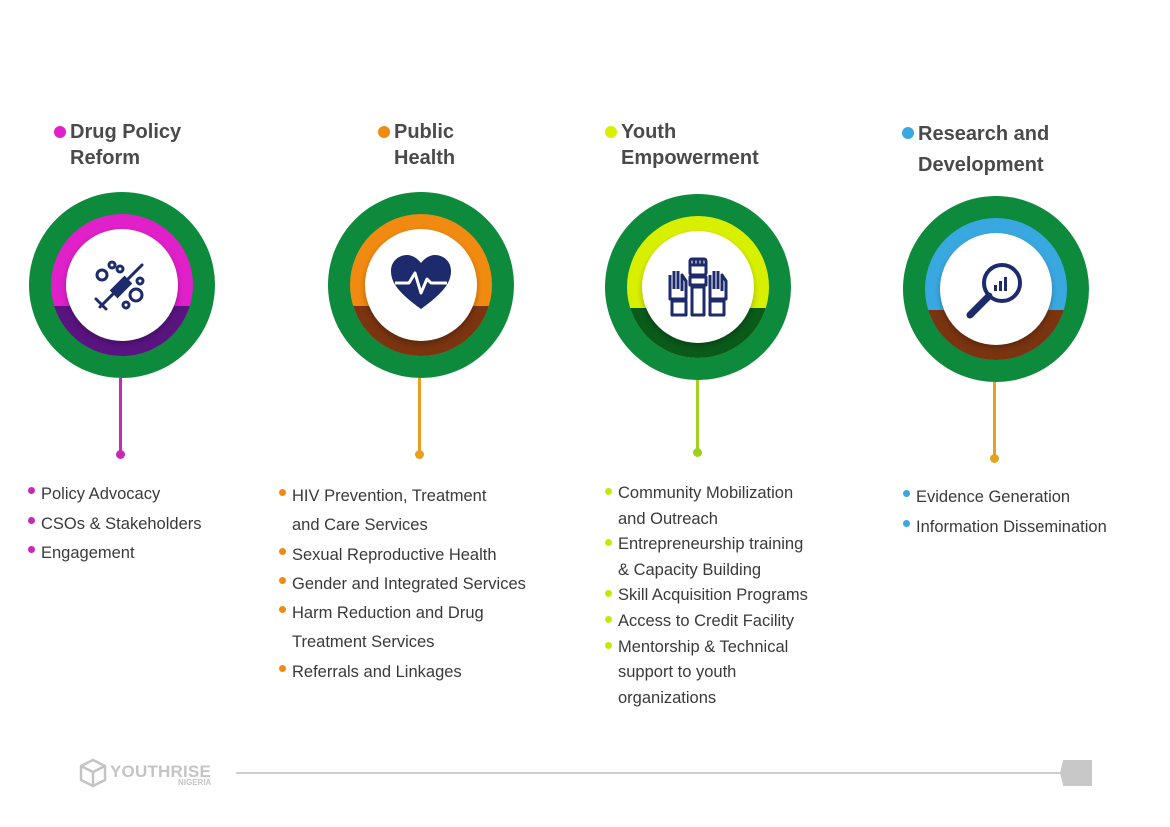 This screenshot has height=827, width=1170. Describe the element at coordinates (93, 773) in the screenshot. I see `youthrise-cube-icon` at that location.